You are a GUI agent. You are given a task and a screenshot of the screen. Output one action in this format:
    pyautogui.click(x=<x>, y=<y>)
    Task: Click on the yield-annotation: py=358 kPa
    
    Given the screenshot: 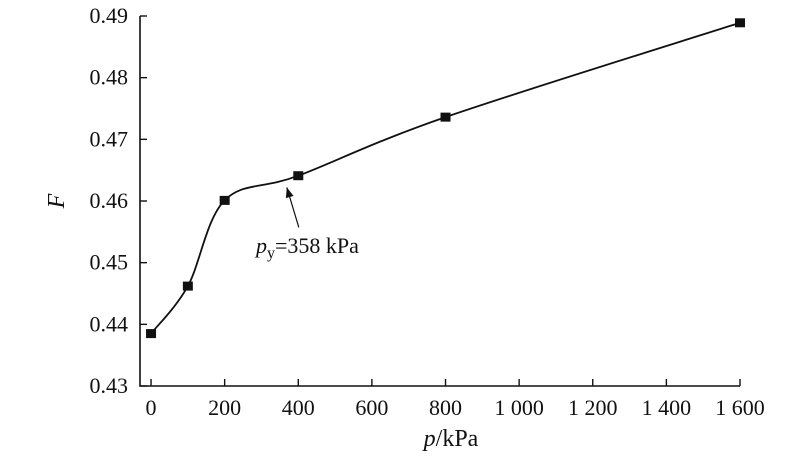 What is the action you would take?
    pyautogui.click(x=306, y=224)
    